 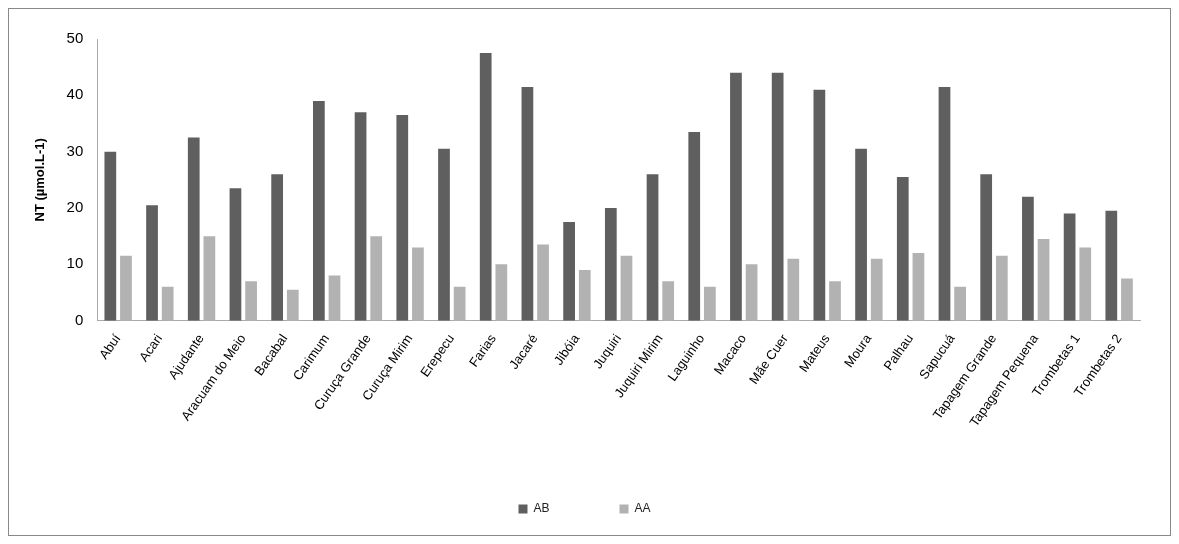 What do you see at coordinates (541, 508) in the screenshot?
I see `legend-label: AB` at bounding box center [541, 508].